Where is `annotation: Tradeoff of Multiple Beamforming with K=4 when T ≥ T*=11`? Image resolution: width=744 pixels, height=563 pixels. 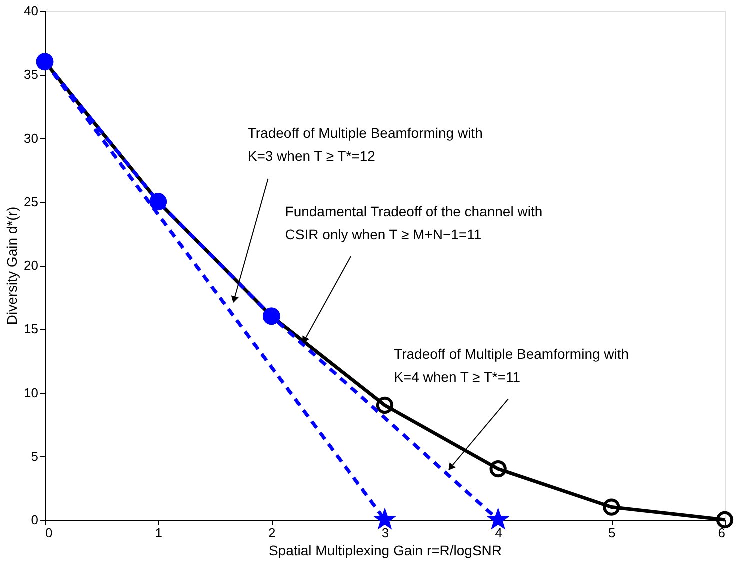 annotation: Tradeoff of Multiple Beamforming with K=4 when T ≥ T*=11 is located at coordinates (512, 366).